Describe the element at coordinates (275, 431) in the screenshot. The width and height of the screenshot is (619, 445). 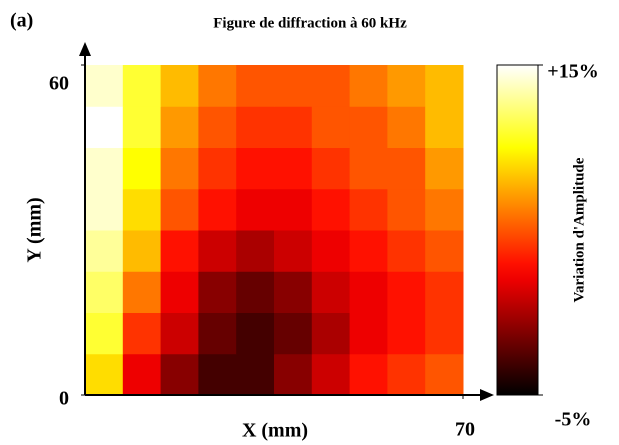
I see `x-axis-label: X (mm)` at that location.